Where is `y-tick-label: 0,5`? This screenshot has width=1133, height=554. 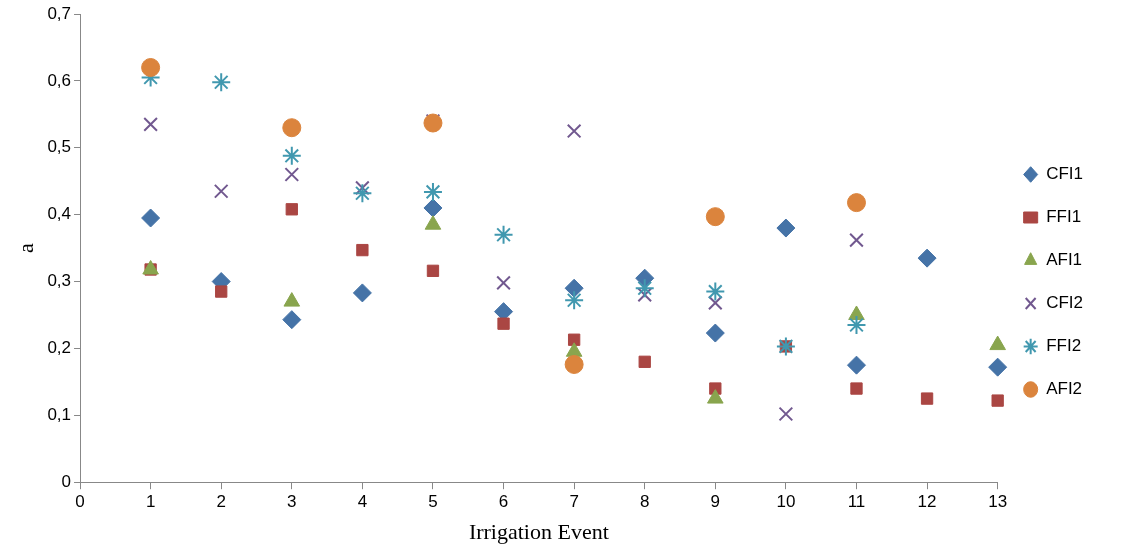
y-tick-label: 0,5 is located at coordinates (59, 147).